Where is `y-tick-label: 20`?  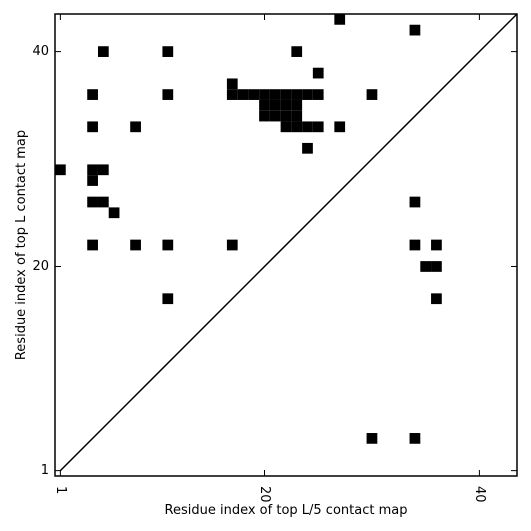 y-tick-label: 20 is located at coordinates (40, 266).